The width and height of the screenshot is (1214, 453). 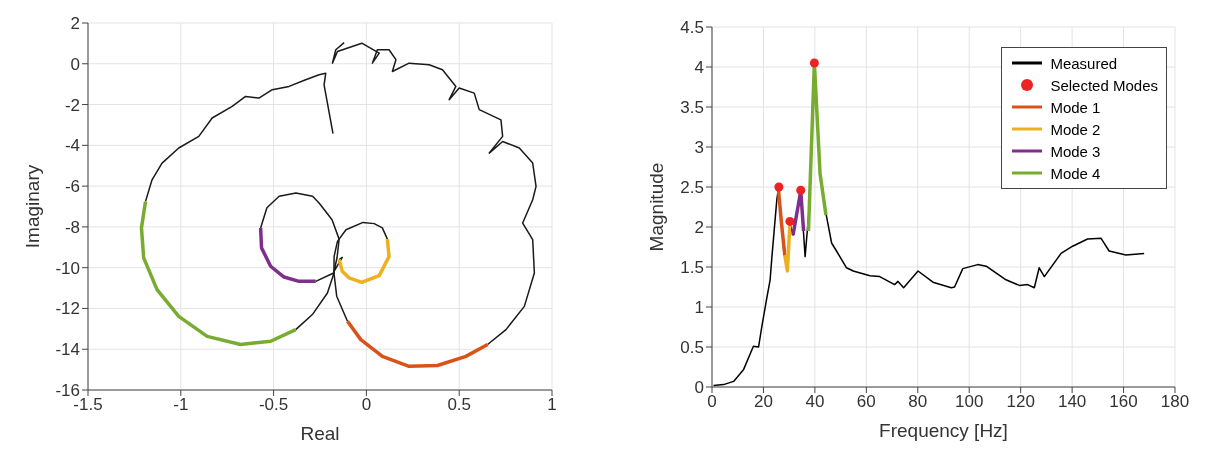 What do you see at coordinates (1075, 151) in the screenshot?
I see `legend-label: Mode 3` at bounding box center [1075, 151].